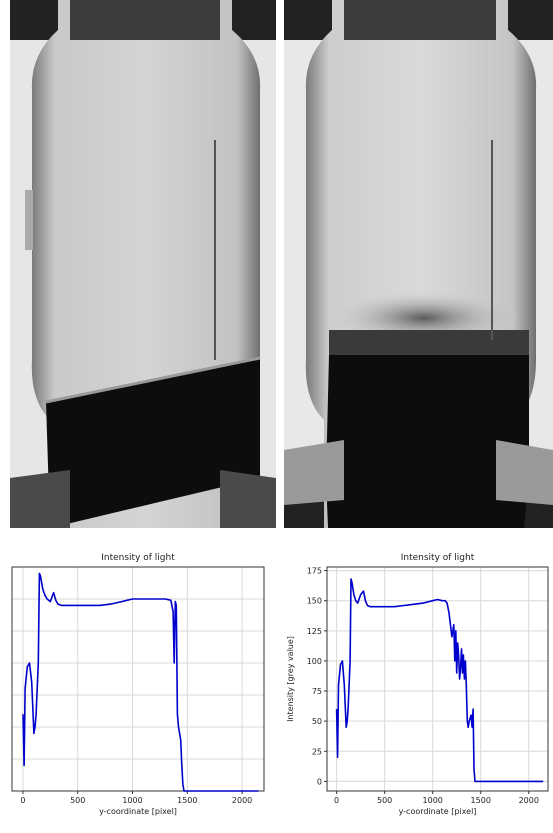  Describe the element at coordinates (314, 571) in the screenshot. I see `y-tick-label: 175` at that location.